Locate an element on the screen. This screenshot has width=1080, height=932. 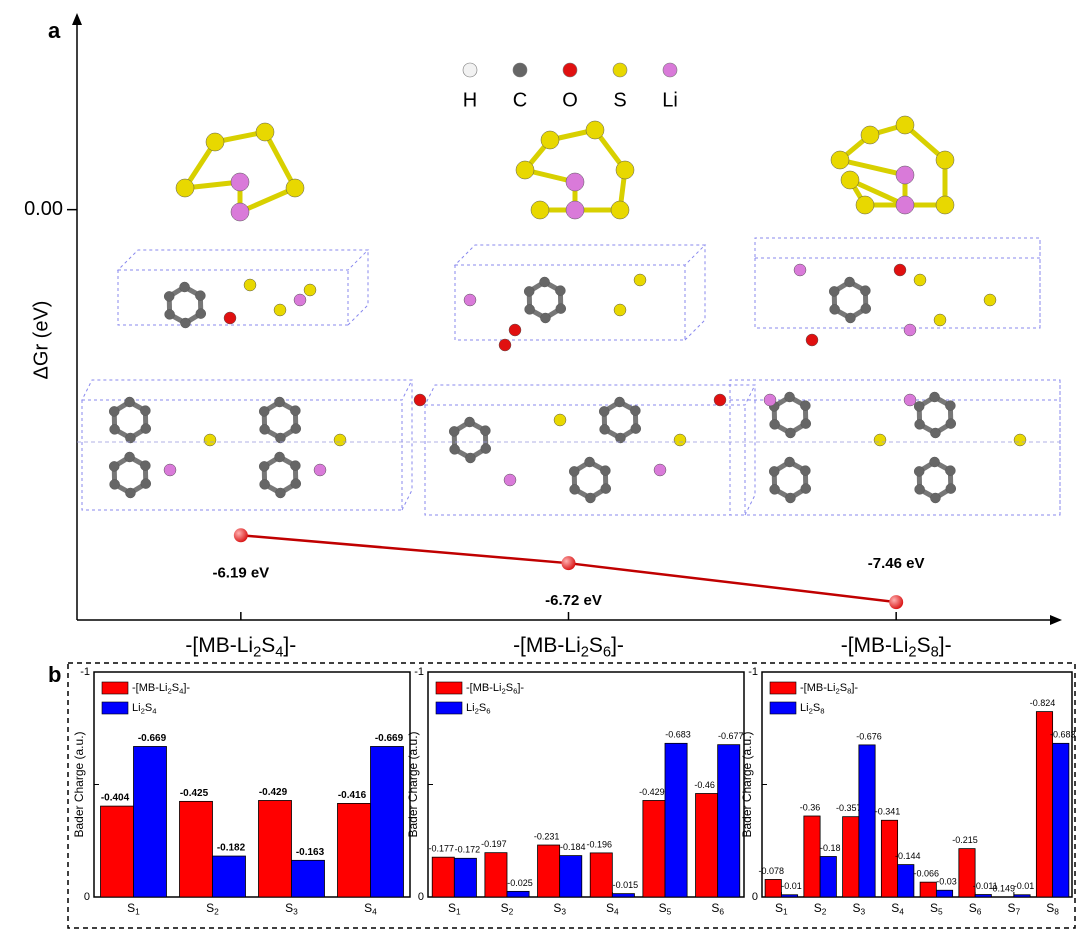
energy-point is located at coordinates (896, 602).